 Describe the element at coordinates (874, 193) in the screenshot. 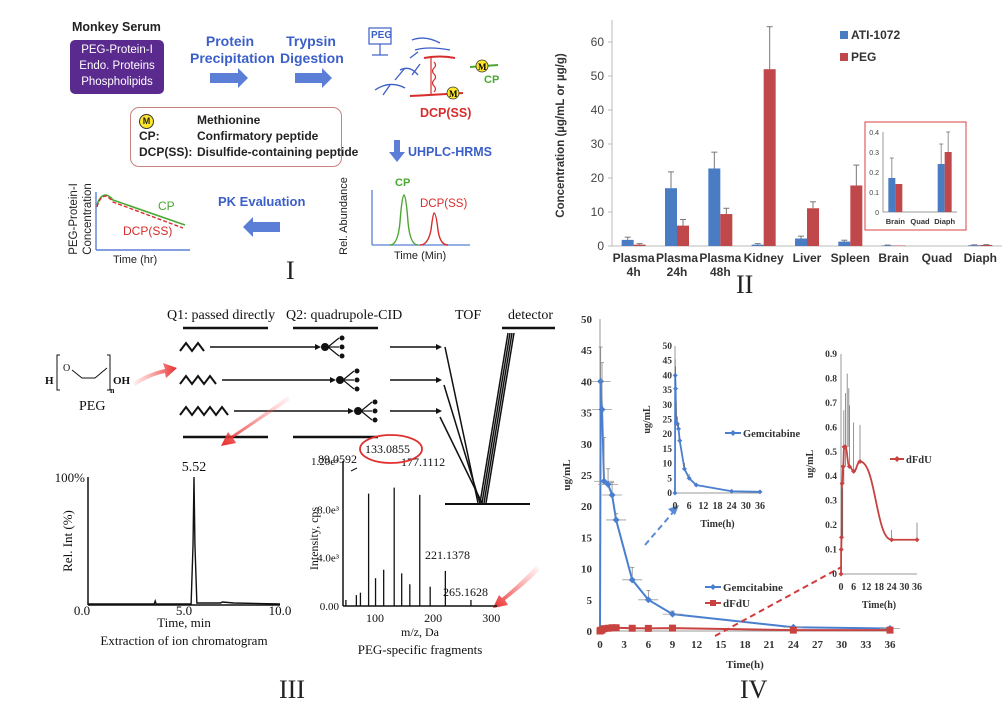

I see `inset-y-tick-label: 0.1` at that location.